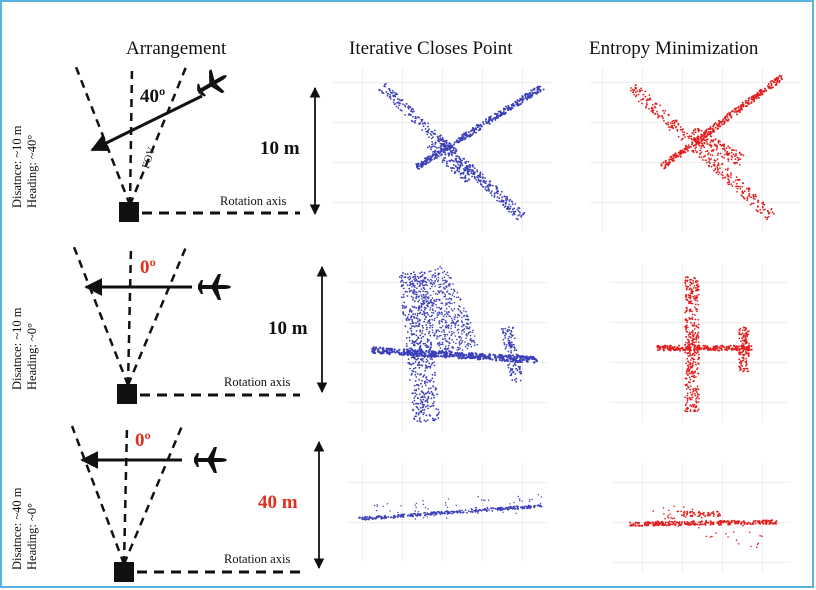 The image size is (816, 590). What do you see at coordinates (127, 394) in the screenshot?
I see `sensor-square-icon` at bounding box center [127, 394].